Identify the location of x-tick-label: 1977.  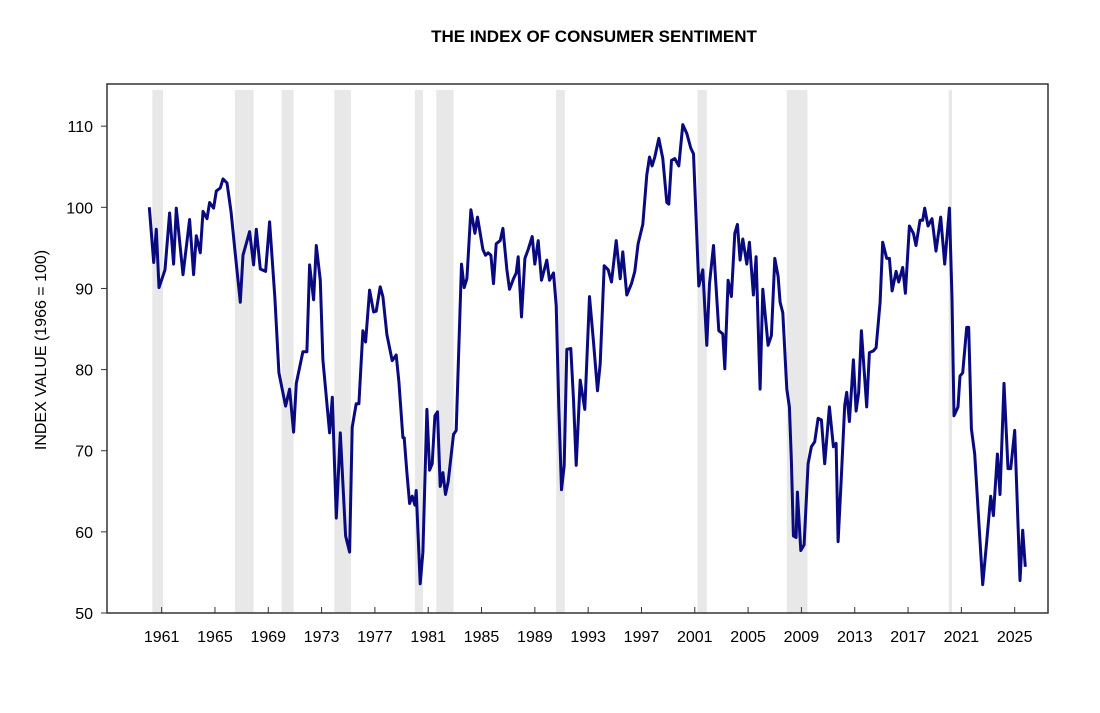
(375, 637).